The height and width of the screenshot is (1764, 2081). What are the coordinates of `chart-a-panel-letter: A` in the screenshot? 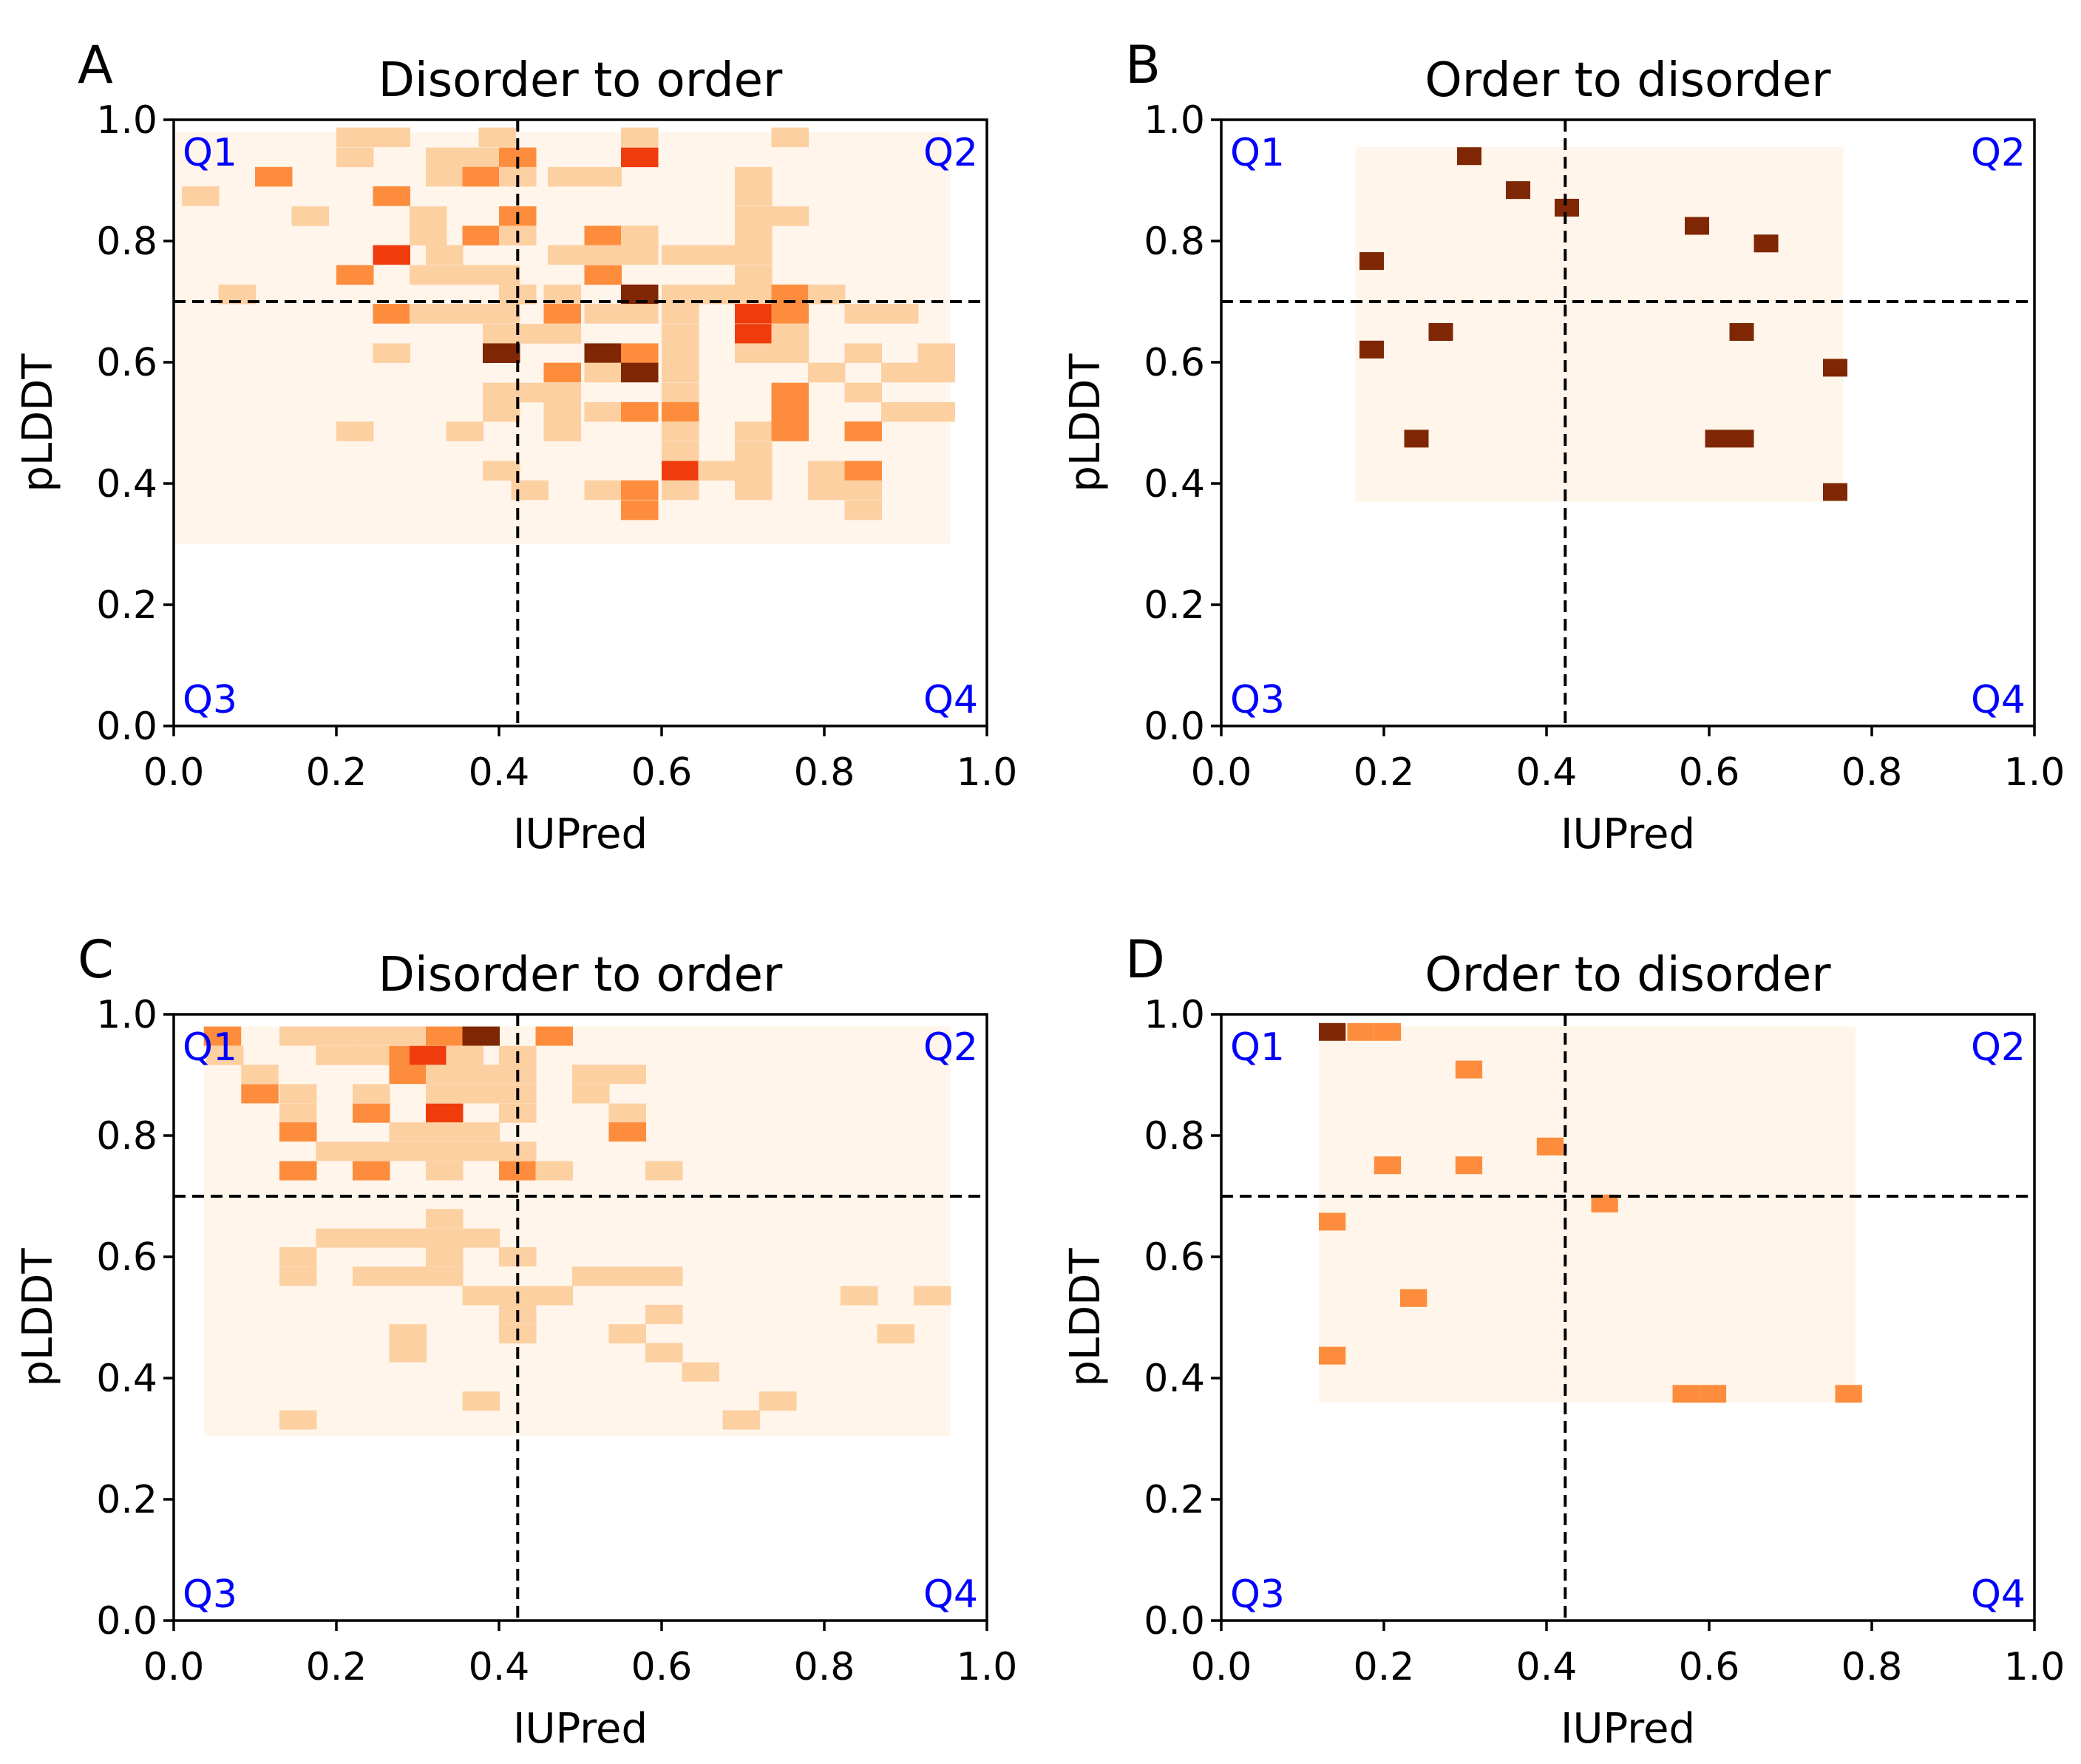 It's located at (96, 65).